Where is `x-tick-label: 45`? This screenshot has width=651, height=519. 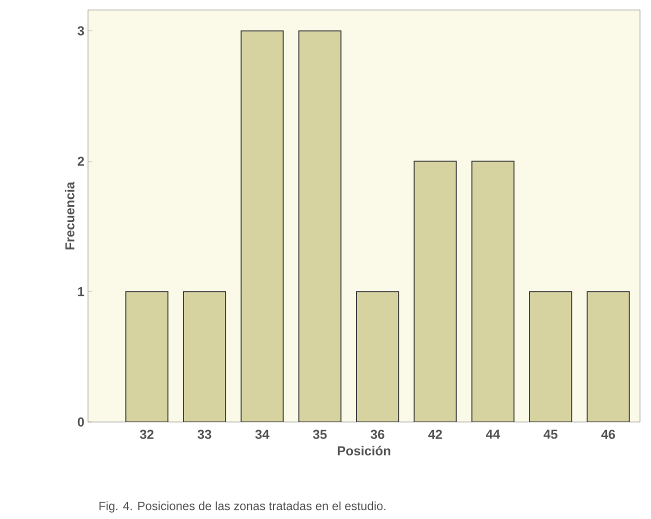 x-tick-label: 45 is located at coordinates (551, 434).